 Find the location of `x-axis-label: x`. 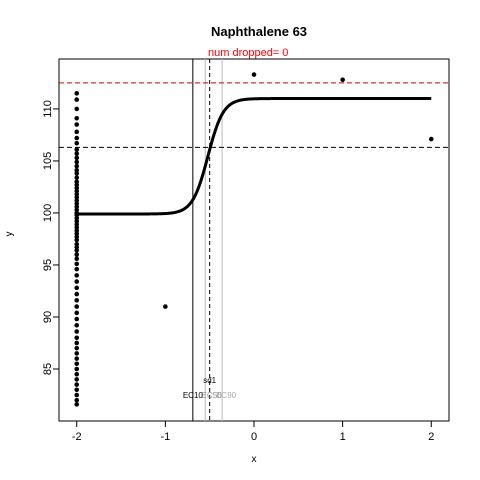

x-axis-label: x is located at coordinates (254, 459).